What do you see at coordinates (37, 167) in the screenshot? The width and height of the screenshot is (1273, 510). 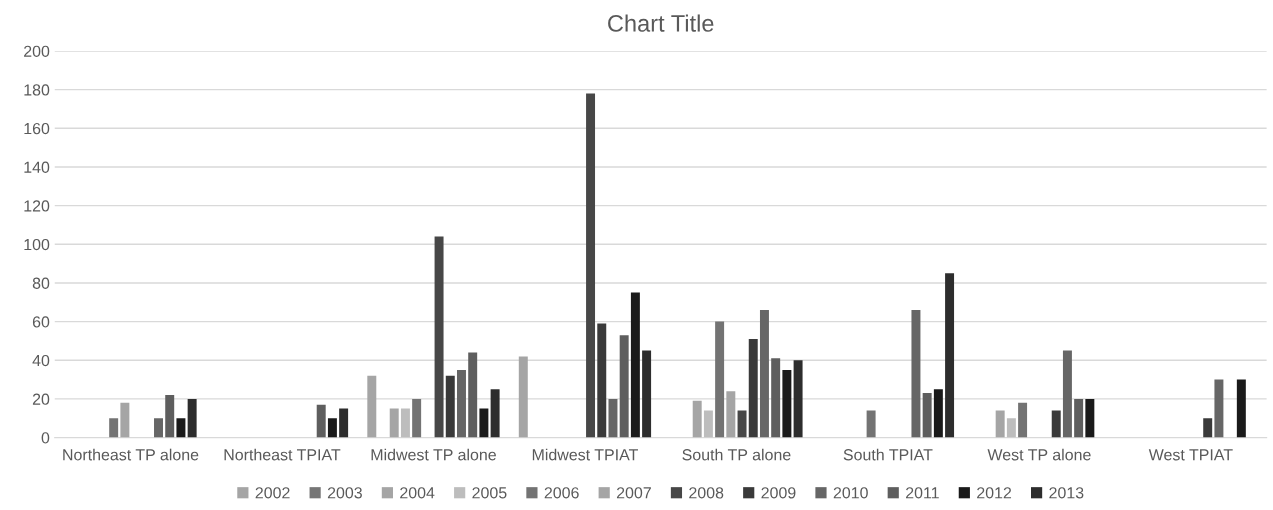 I see `y-tick-label: 140` at bounding box center [37, 167].